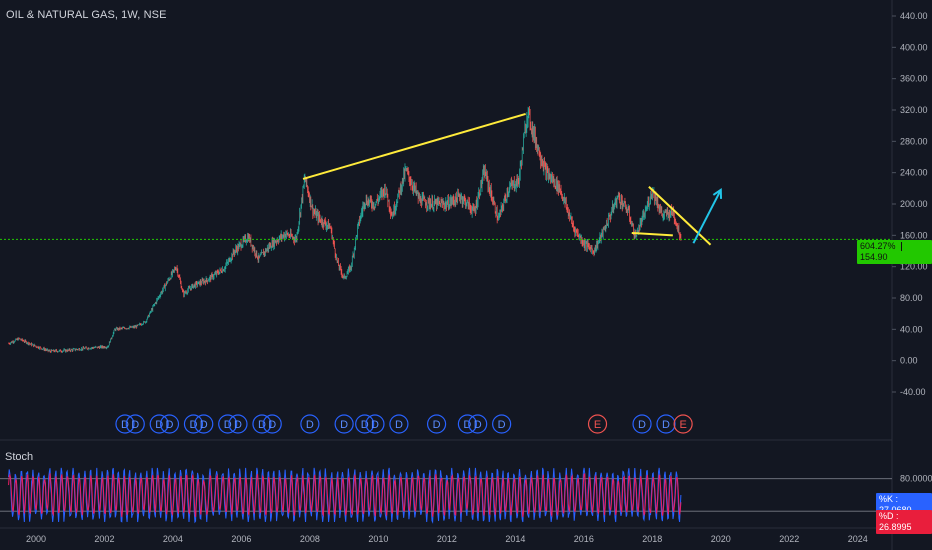  I want to click on x-tick-label: 2018, so click(652, 539).